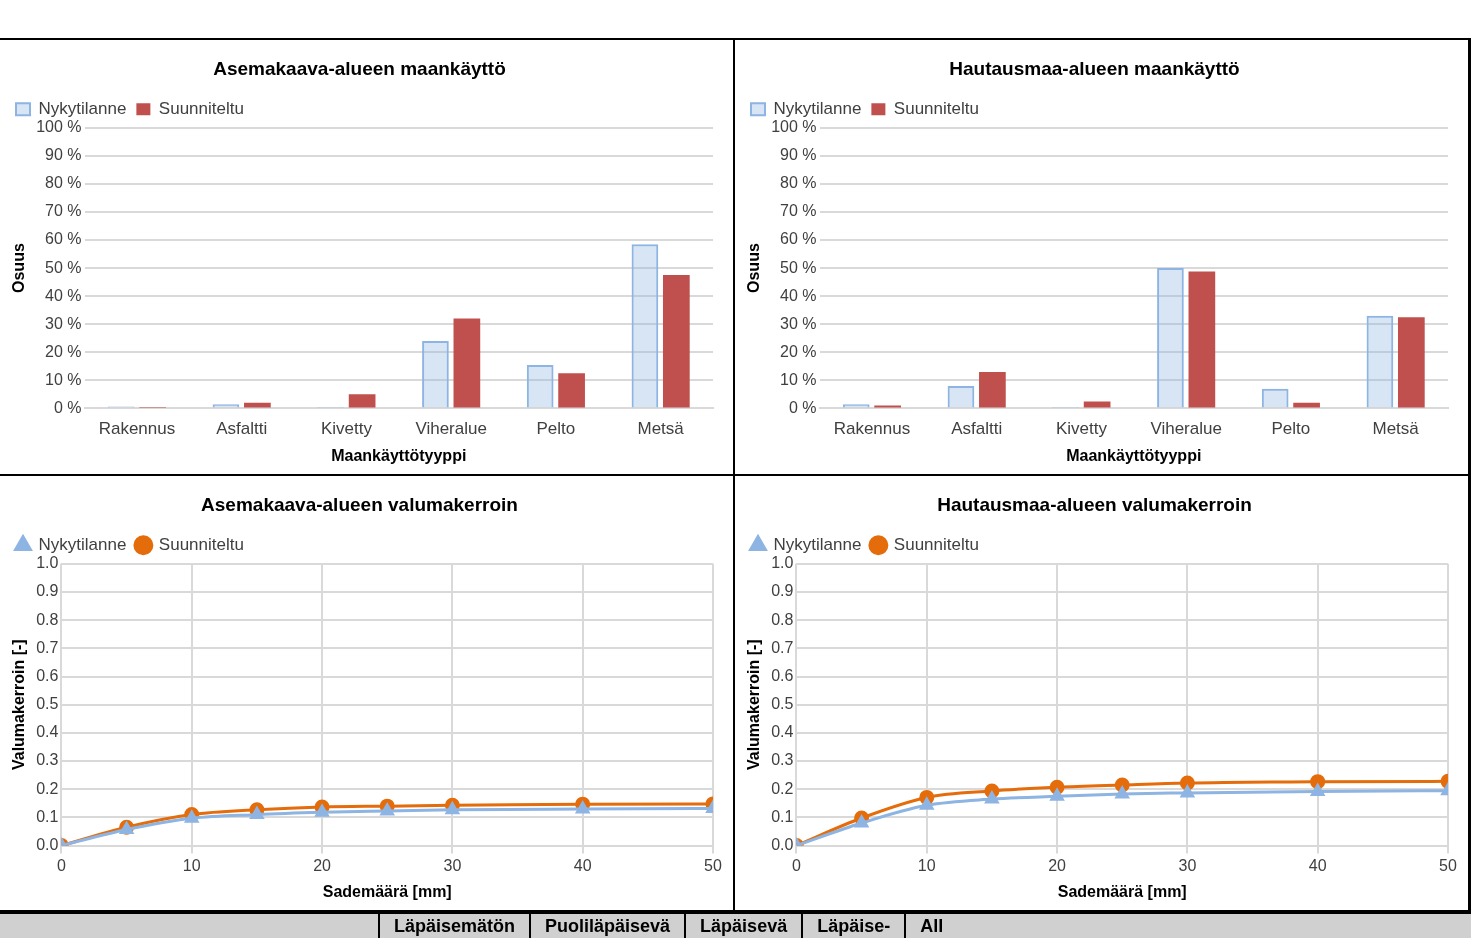 This screenshot has height=946, width=1471. Describe the element at coordinates (607, 926) in the screenshot. I see `text: Puoliläpäisevä` at that location.